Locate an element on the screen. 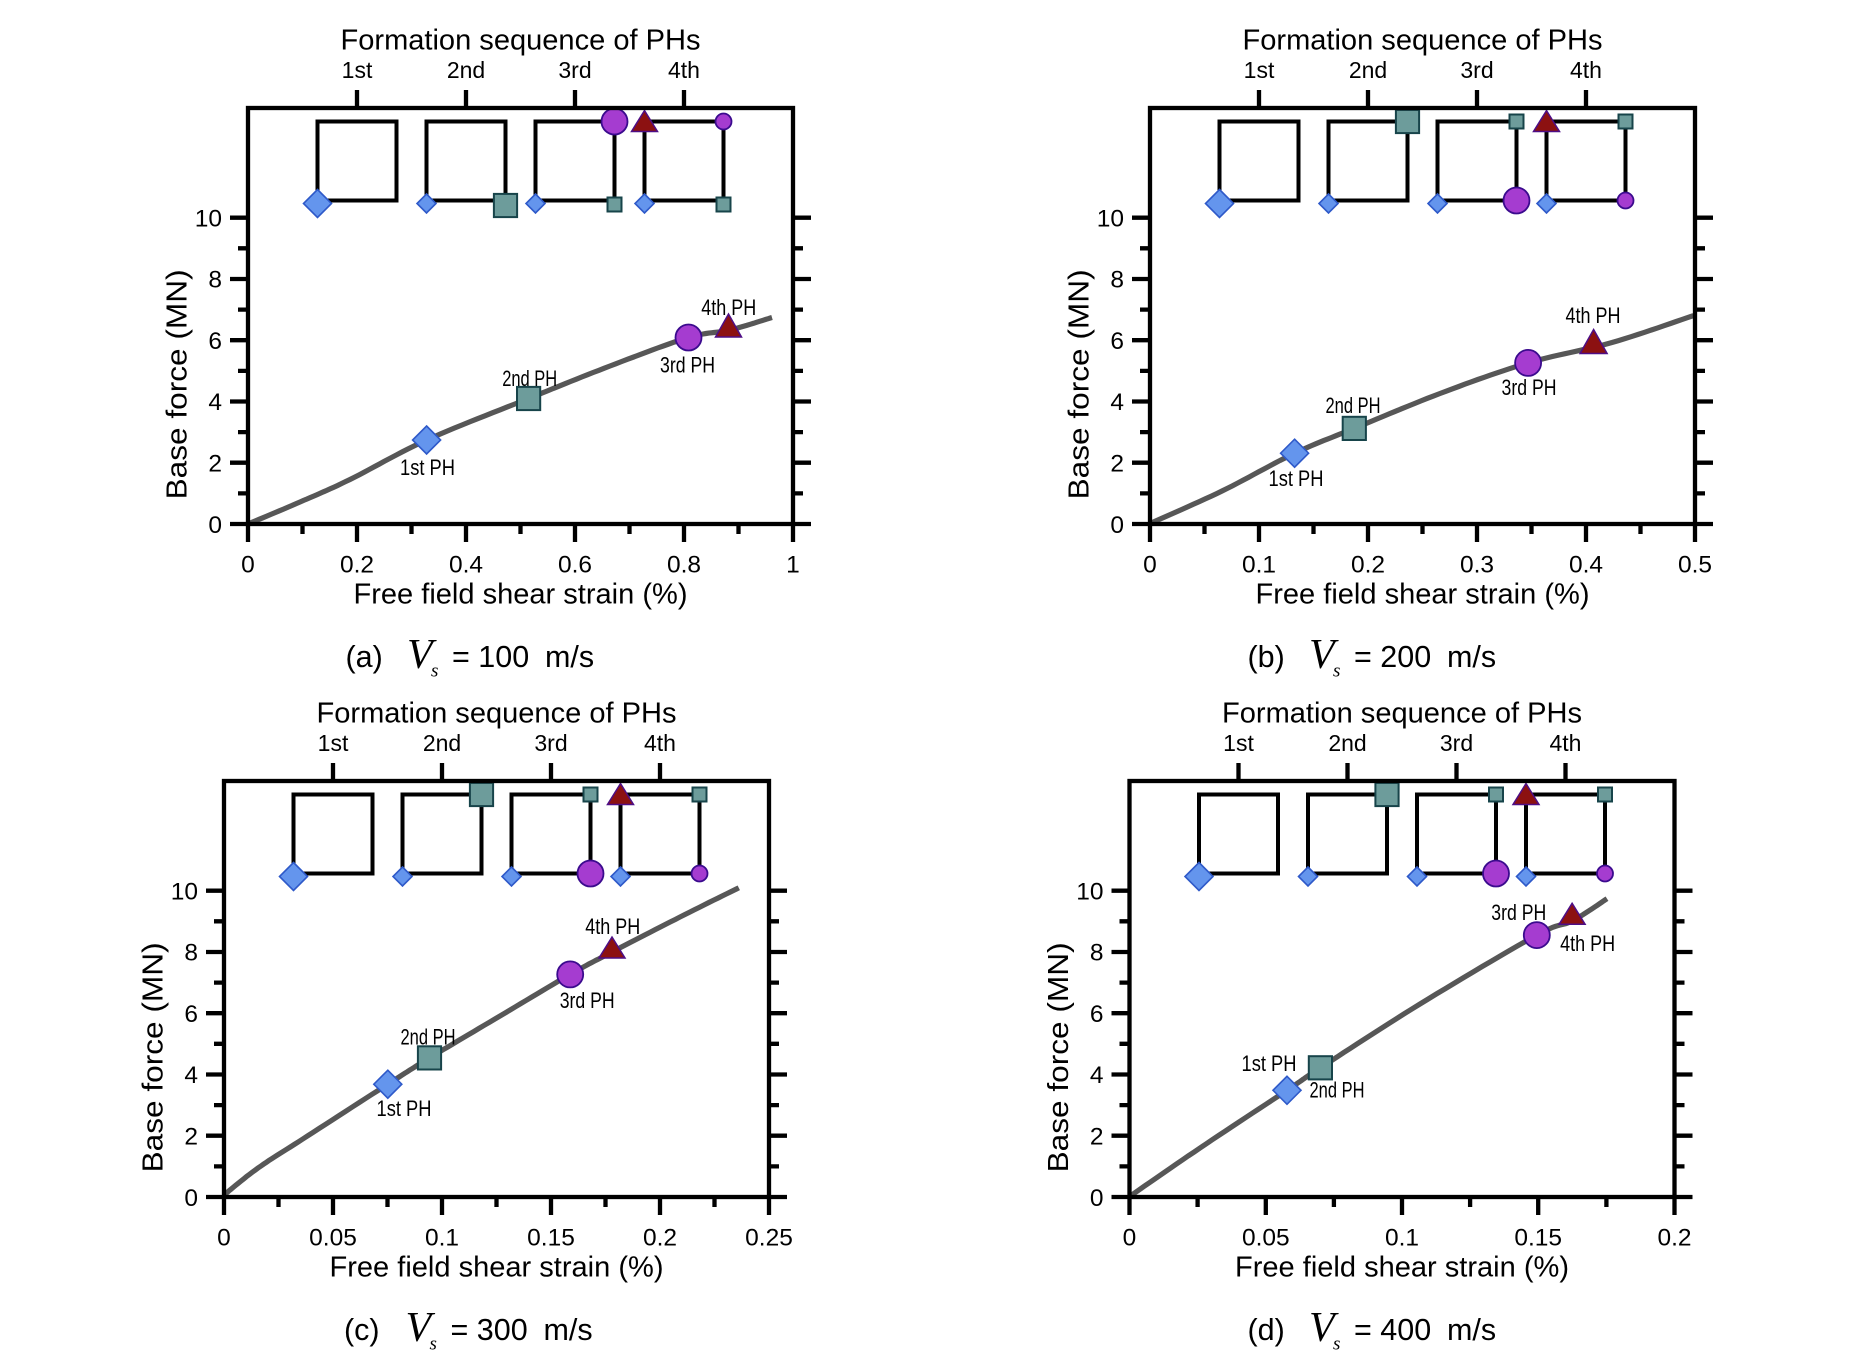 This screenshot has height=1371, width=1876. svg-text: (a) is located at coordinates (364, 657).